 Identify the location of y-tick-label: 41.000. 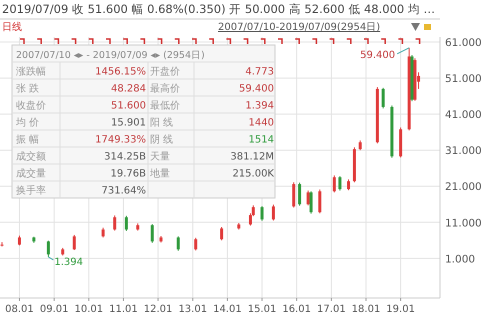
(463, 115).